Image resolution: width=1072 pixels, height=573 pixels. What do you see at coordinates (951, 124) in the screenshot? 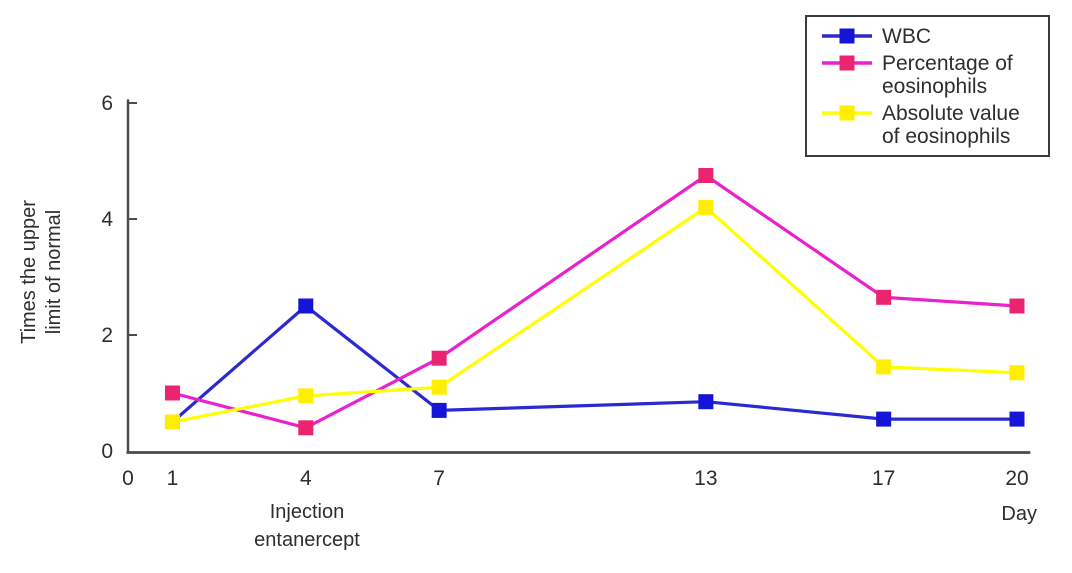
I see `legend-label-absolute-eosinophils: Absolute value of eosinophils` at bounding box center [951, 124].